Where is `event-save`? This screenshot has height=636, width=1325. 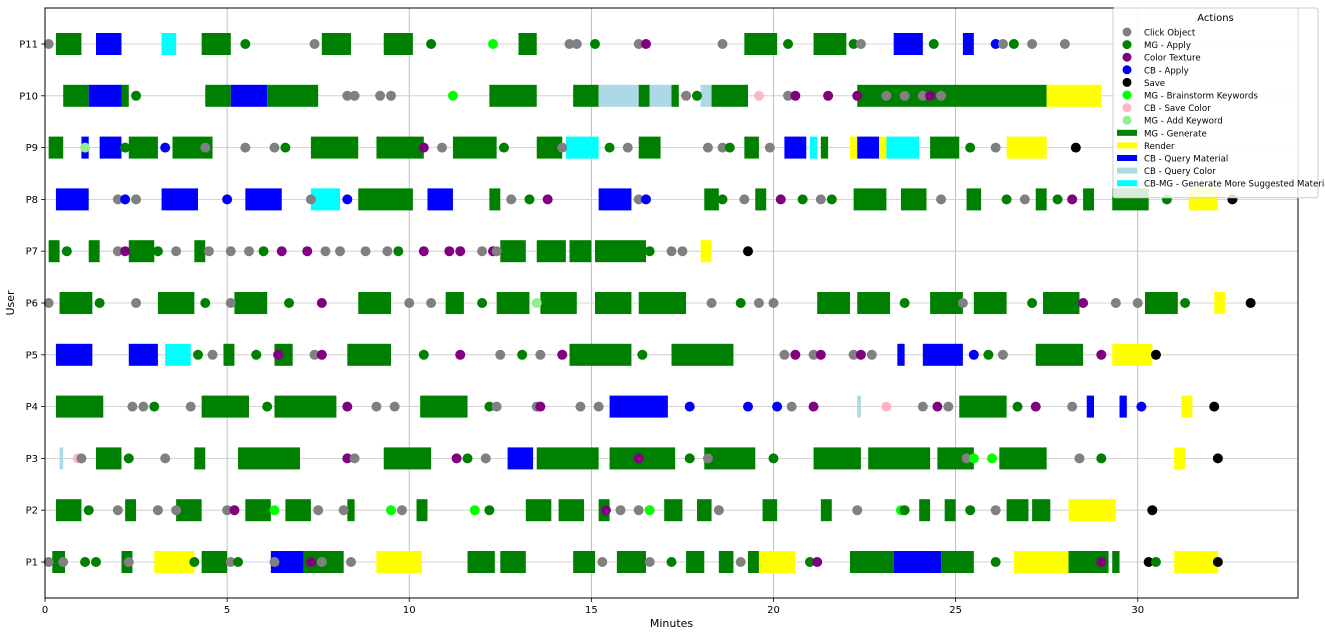 event-save is located at coordinates (747, 251).